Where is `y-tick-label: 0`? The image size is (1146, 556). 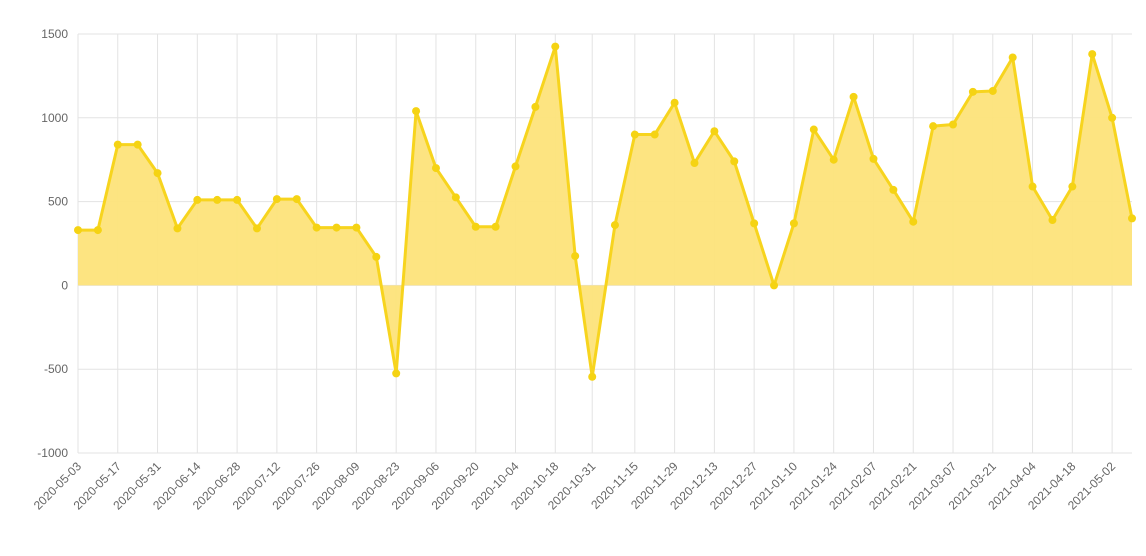
y-tick-label: 0 is located at coordinates (64, 285).